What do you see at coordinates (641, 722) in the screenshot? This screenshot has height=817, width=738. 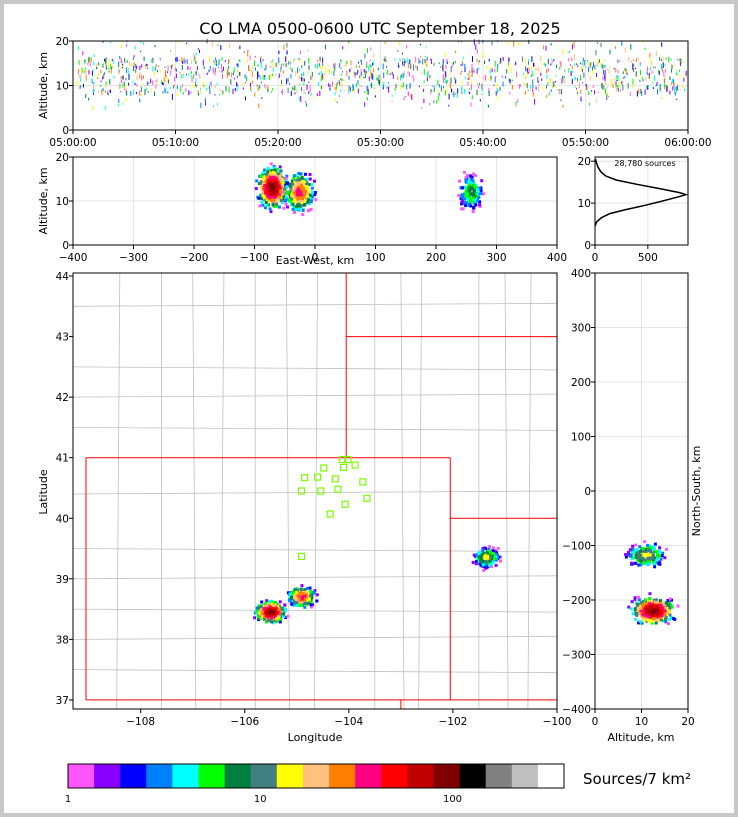 I see `ns-altitude-tick-label: 10` at bounding box center [641, 722].